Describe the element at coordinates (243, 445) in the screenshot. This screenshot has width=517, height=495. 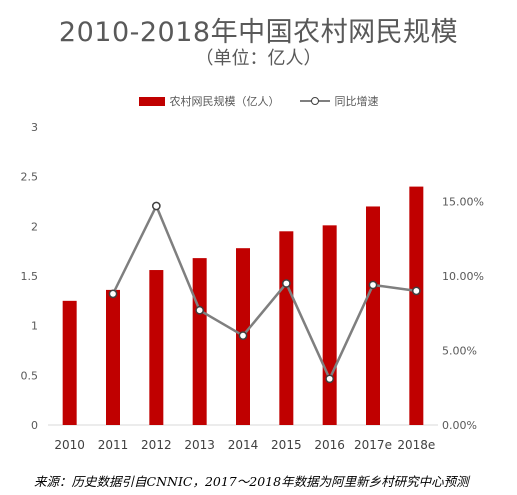
I see `x-tick-label: 2014` at that location.